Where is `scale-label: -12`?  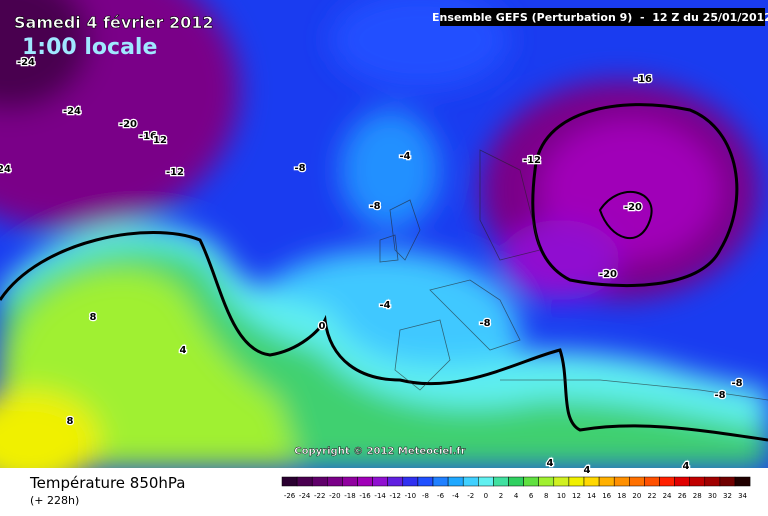
scale-label: -12 is located at coordinates (395, 496).